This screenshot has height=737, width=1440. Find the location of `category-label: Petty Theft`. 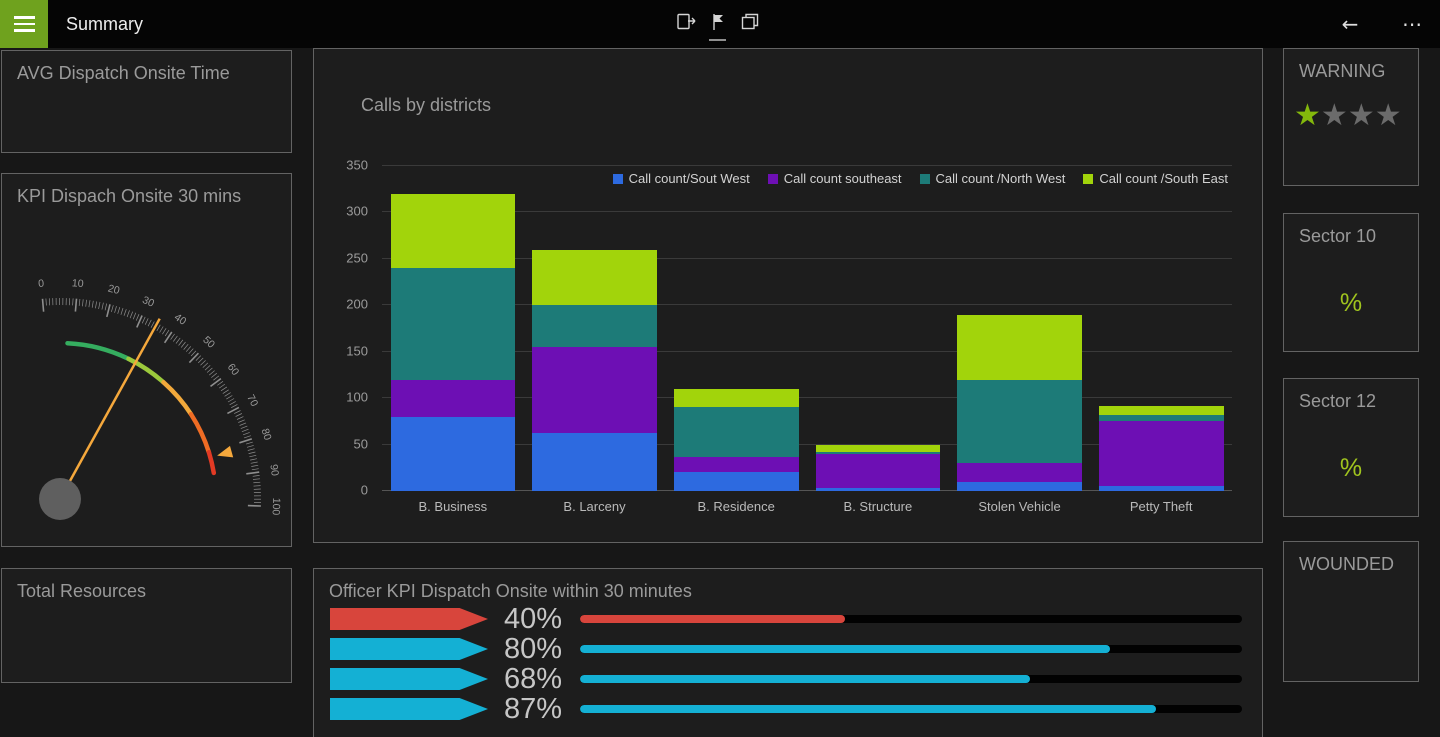

category-label: Petty Theft is located at coordinates (1161, 506).